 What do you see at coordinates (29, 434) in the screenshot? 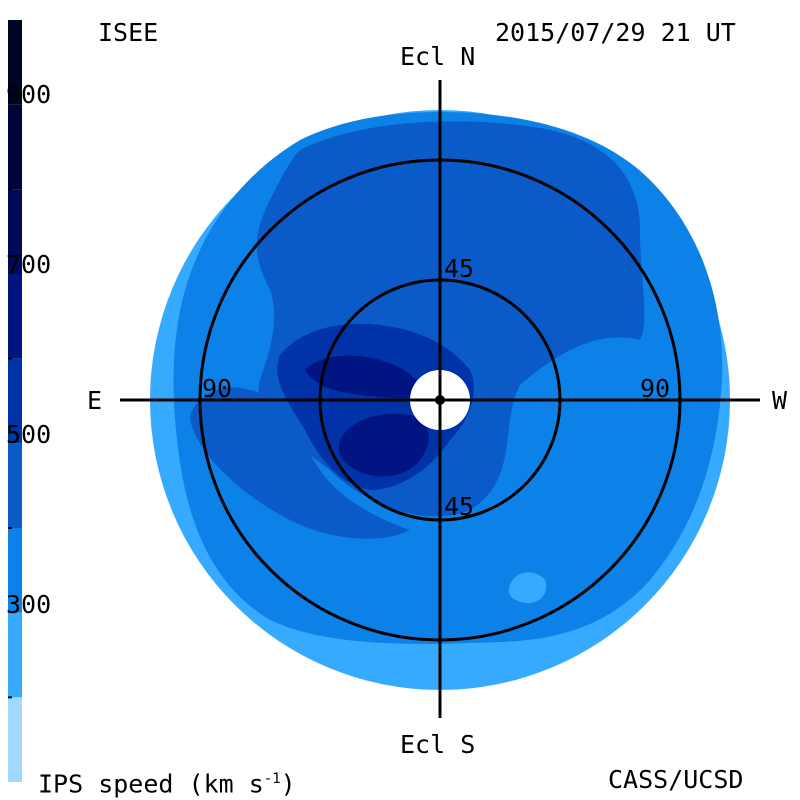
I see `colorbar-tick-label: 500` at bounding box center [29, 434].